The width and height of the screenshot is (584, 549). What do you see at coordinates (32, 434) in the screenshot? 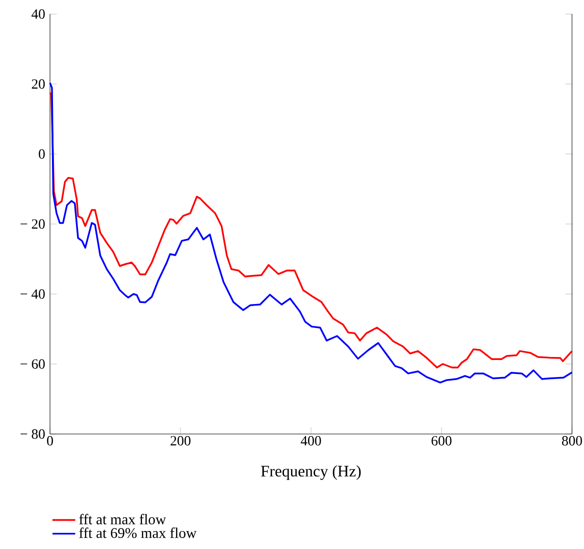
I see `y-tick-label: − 80` at bounding box center [32, 434].